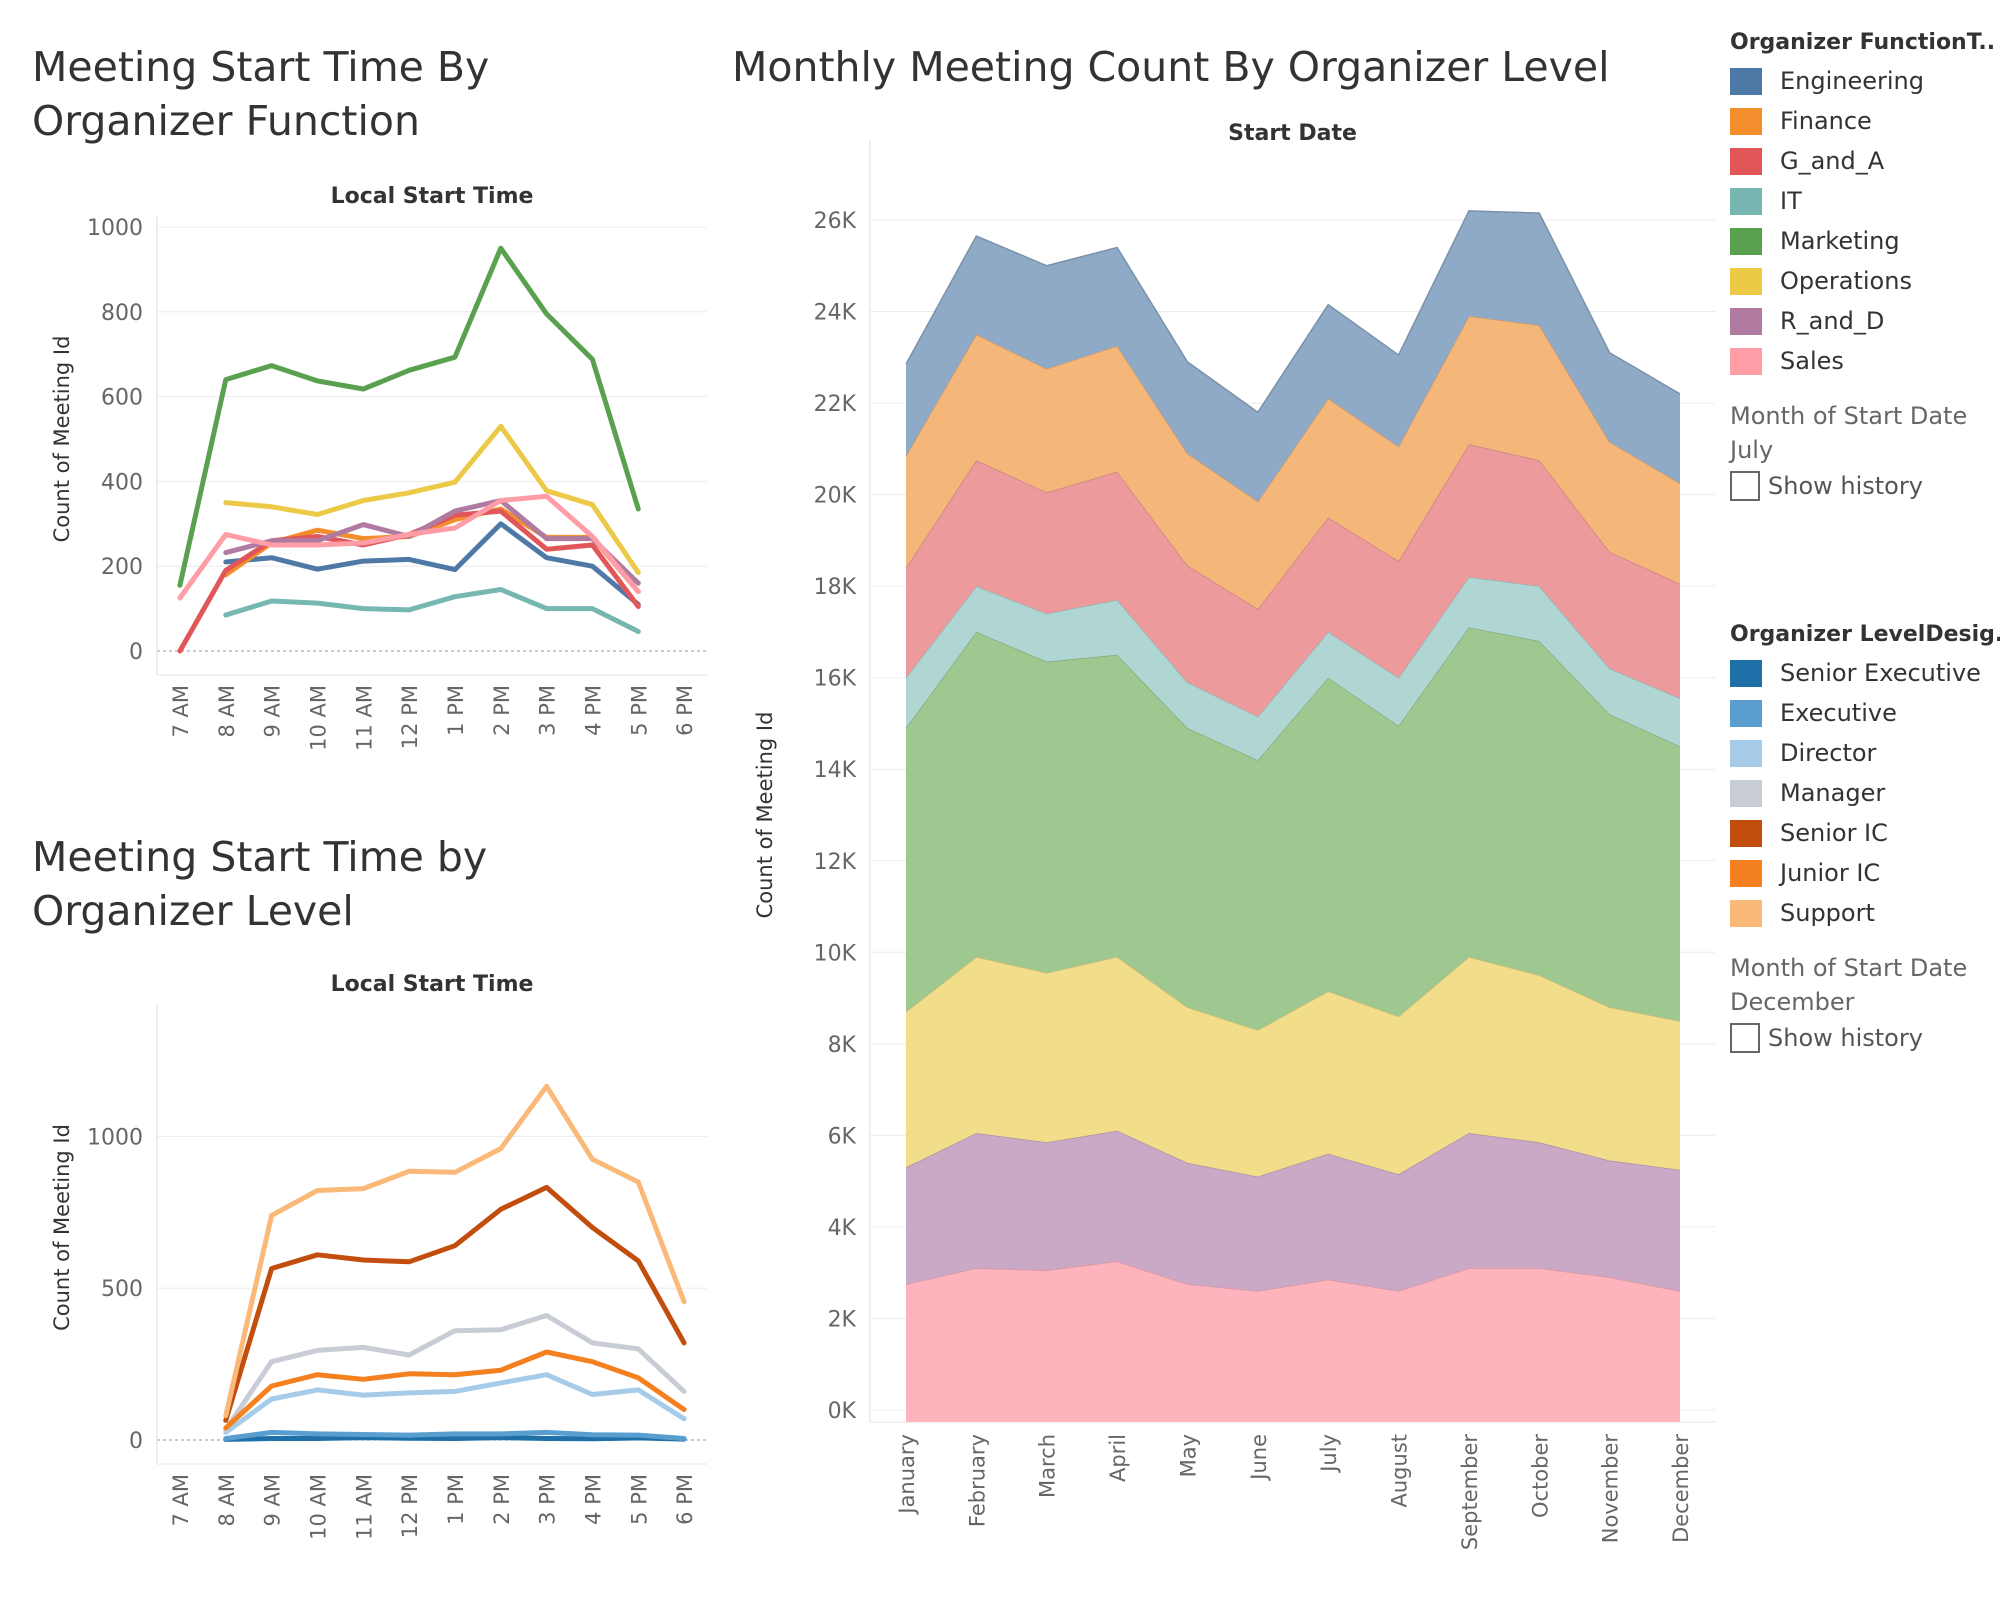  What do you see at coordinates (1846, 281) in the screenshot?
I see `legend-label: Operations` at bounding box center [1846, 281].